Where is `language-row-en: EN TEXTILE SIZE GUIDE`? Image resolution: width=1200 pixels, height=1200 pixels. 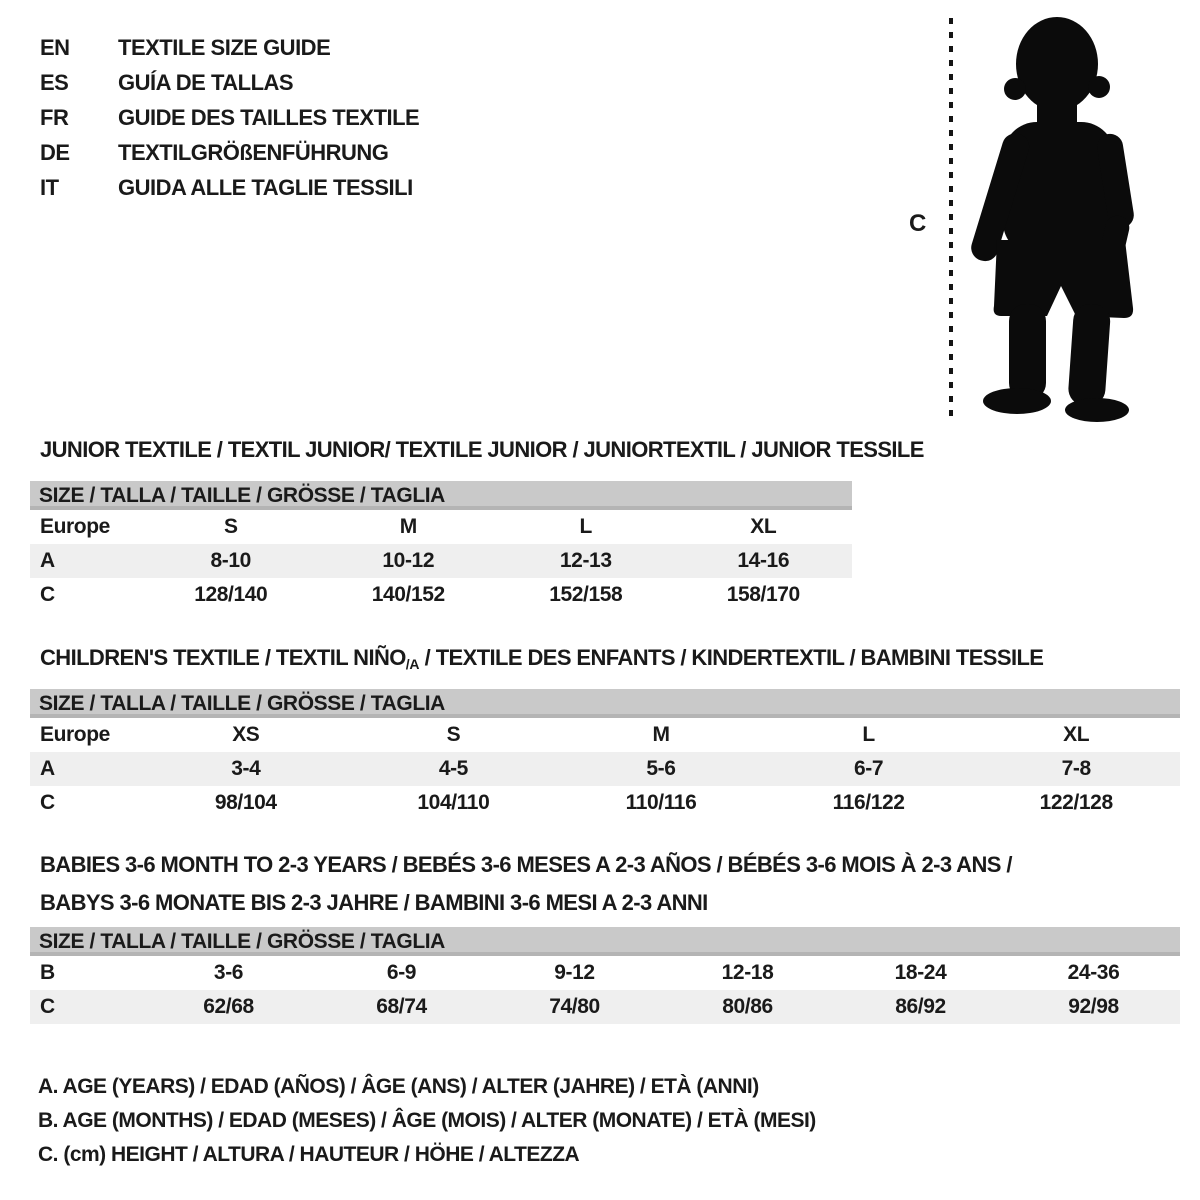
language-row-en: EN TEXTILE SIZE GUIDE is located at coordinates (229, 47).